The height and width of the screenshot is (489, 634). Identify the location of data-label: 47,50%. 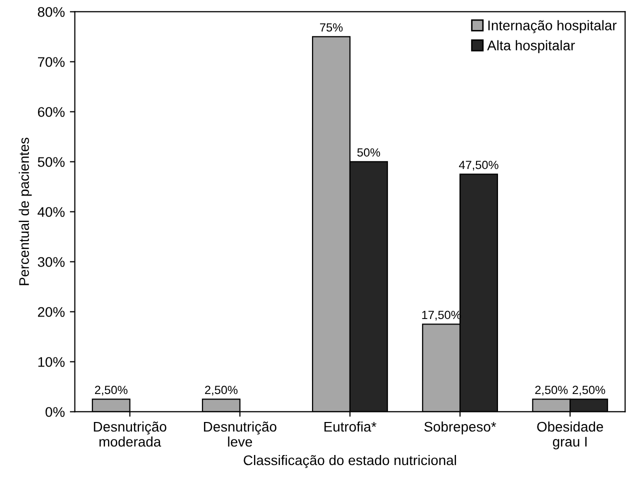
(478, 165).